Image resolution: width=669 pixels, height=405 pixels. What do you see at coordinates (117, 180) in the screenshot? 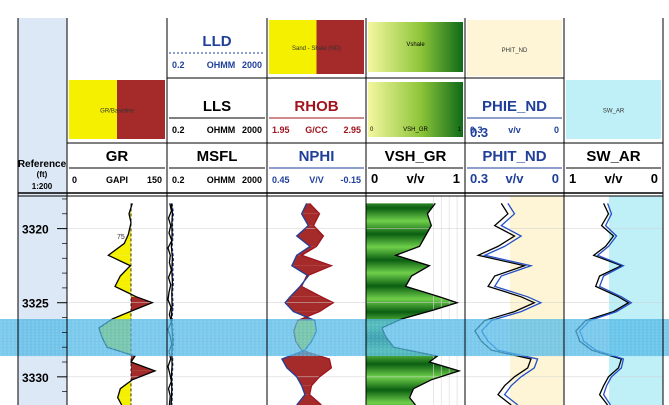
I see `track-0-scale-unit-1: GAPI` at bounding box center [117, 180].